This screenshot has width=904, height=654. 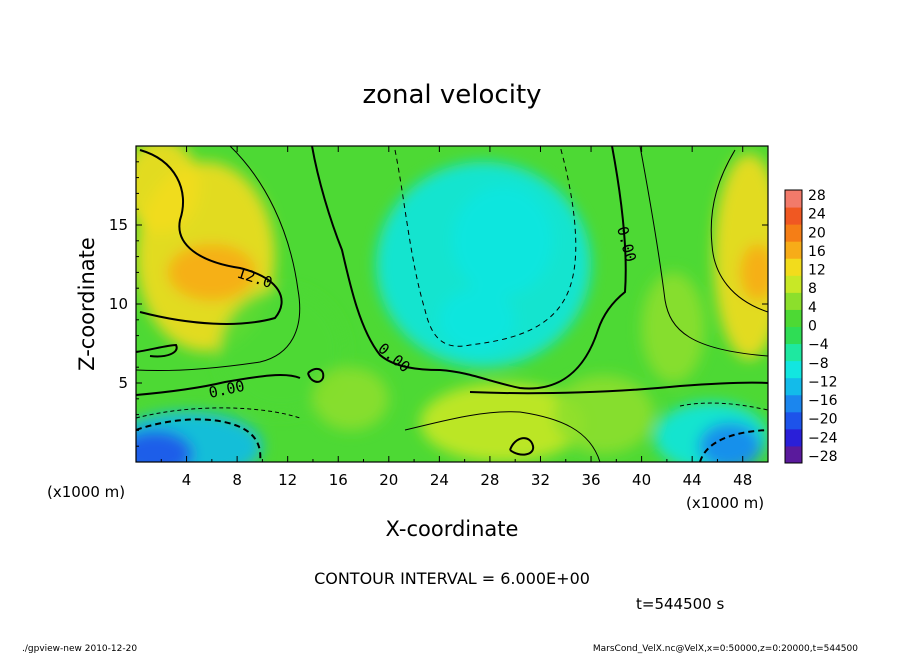 I want to click on time-label: t=544500 s, so click(x=680, y=604).